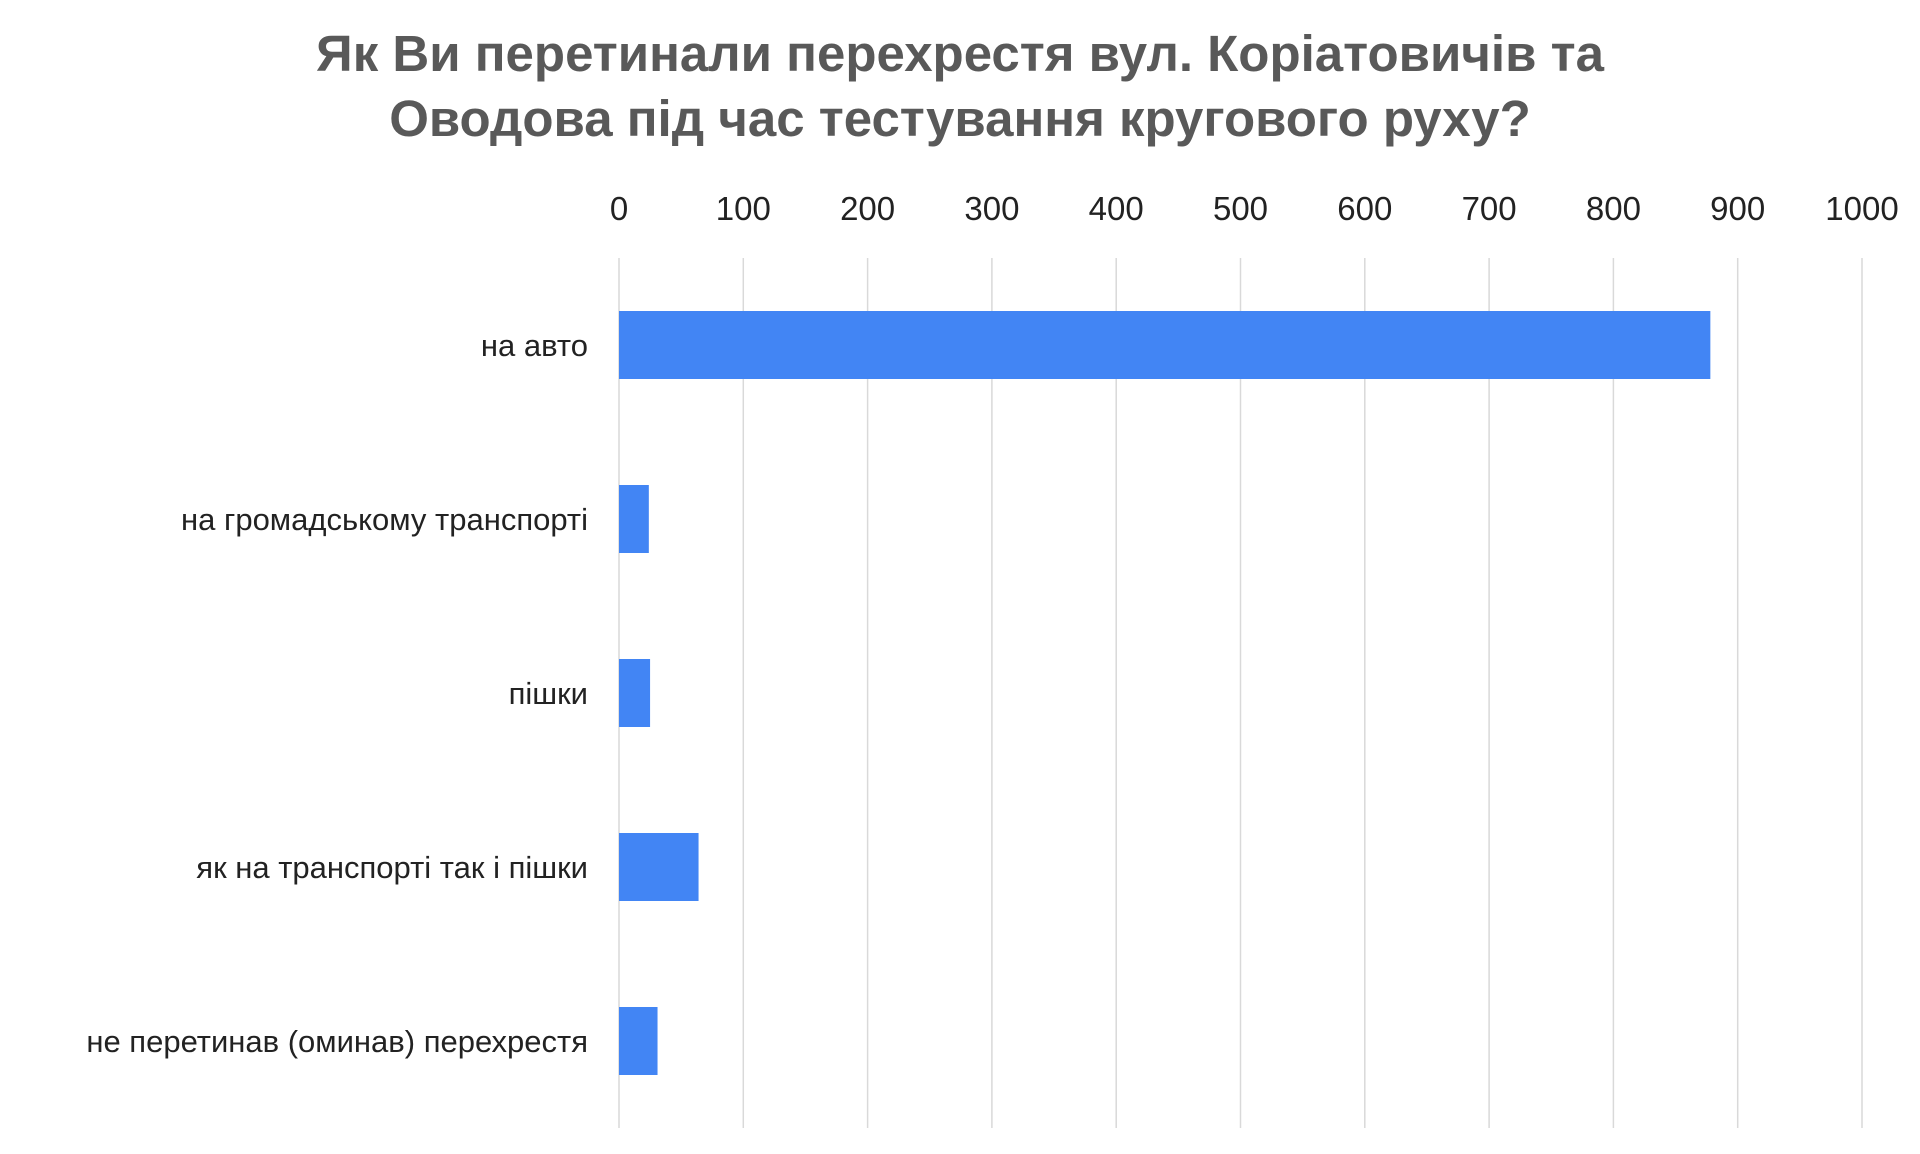 The image size is (1920, 1154). I want to click on category-label-5: не перетинав (оминав) перехрестя, so click(337, 1041).